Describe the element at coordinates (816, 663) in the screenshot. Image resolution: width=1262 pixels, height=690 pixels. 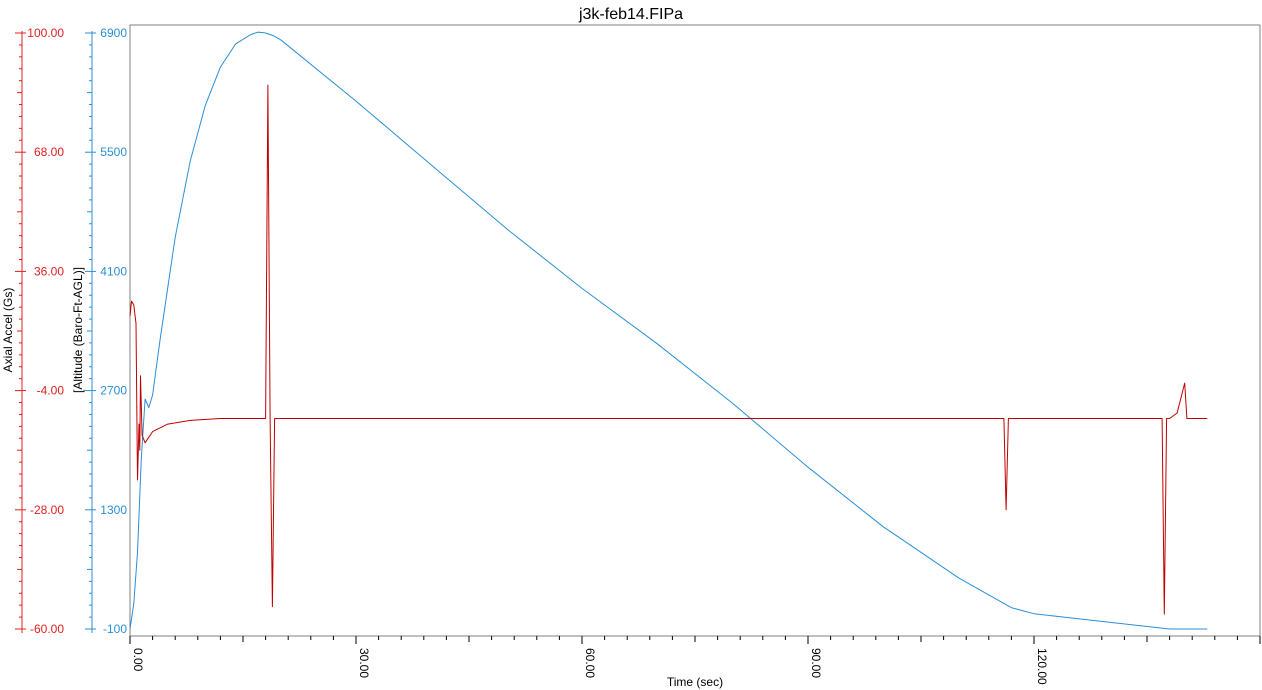
I see `x-tick-label: 90.00` at that location.